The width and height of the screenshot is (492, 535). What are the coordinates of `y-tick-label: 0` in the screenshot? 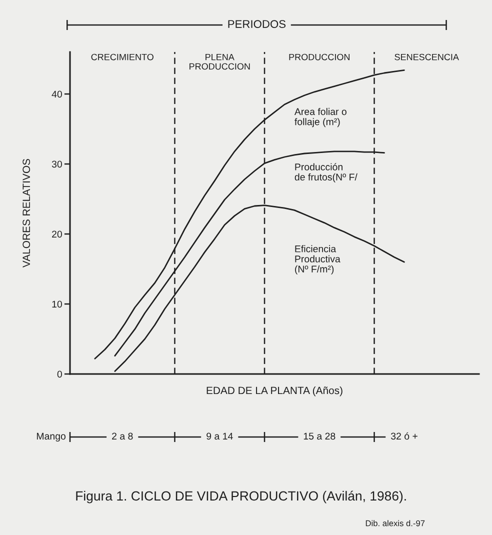 It's located at (59, 374).